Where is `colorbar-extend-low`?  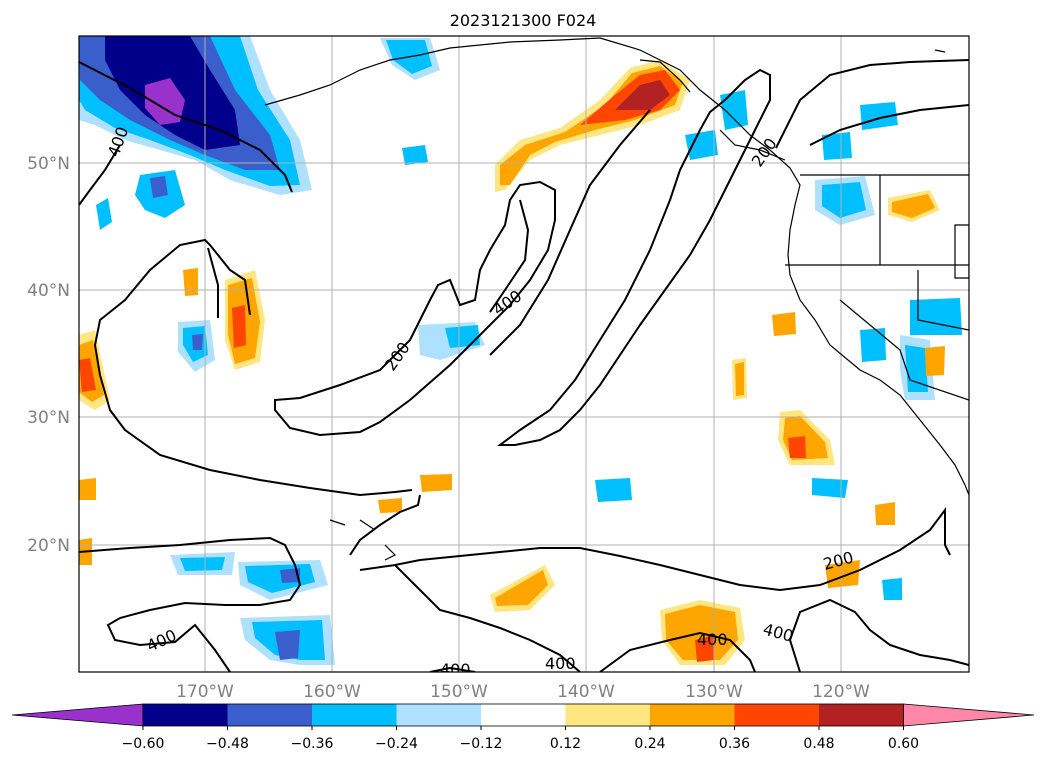
colorbar-extend-low is located at coordinates (77, 715).